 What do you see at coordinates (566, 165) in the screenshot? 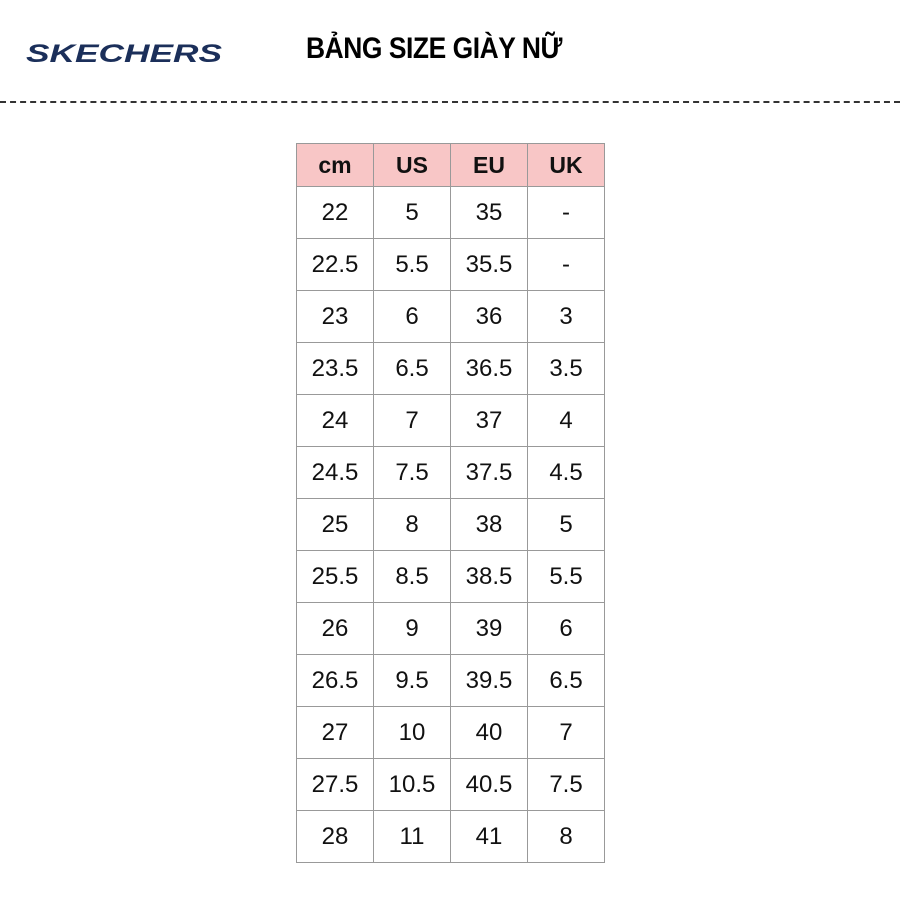
I see `column-header-uk: UK` at bounding box center [566, 165].